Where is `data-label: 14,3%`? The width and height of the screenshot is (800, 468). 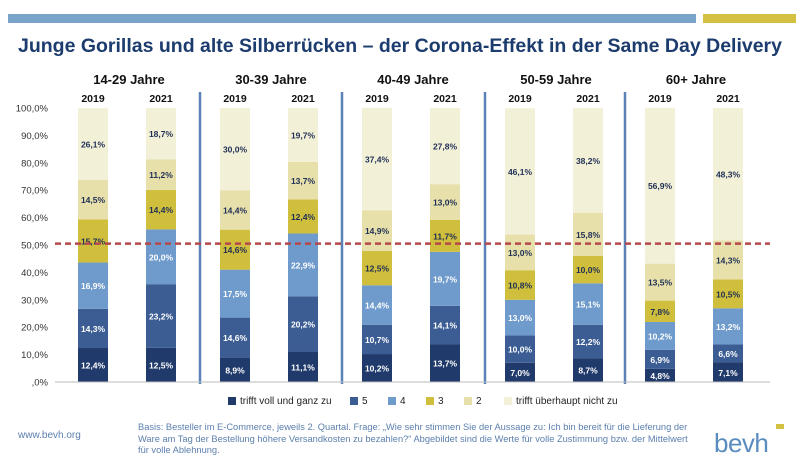 data-label: 14,3% is located at coordinates (93, 329).